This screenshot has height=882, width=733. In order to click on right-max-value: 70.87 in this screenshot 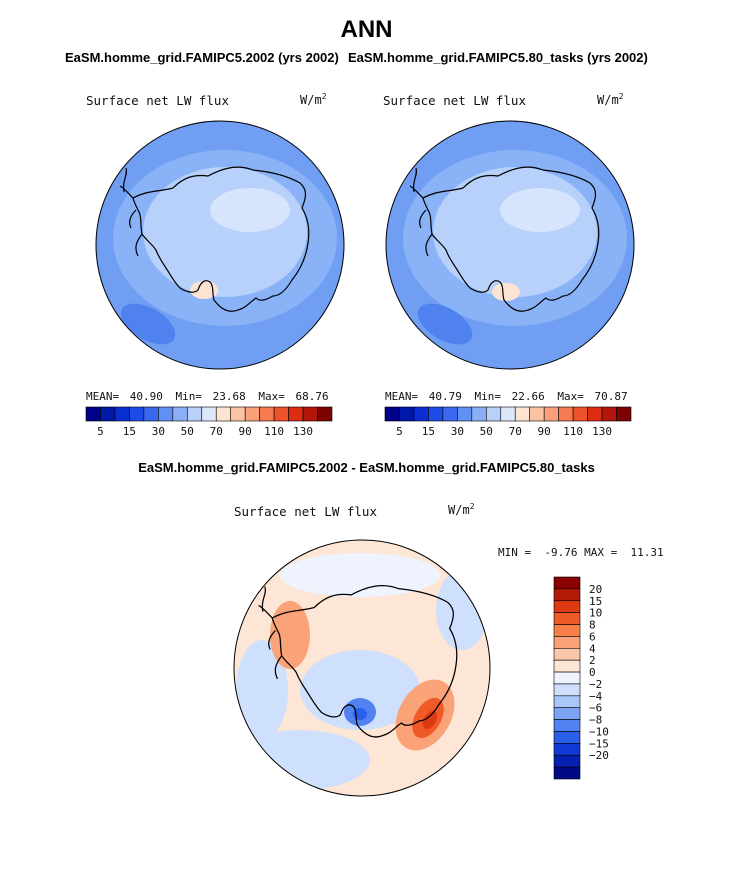, I will do `click(611, 396)`.